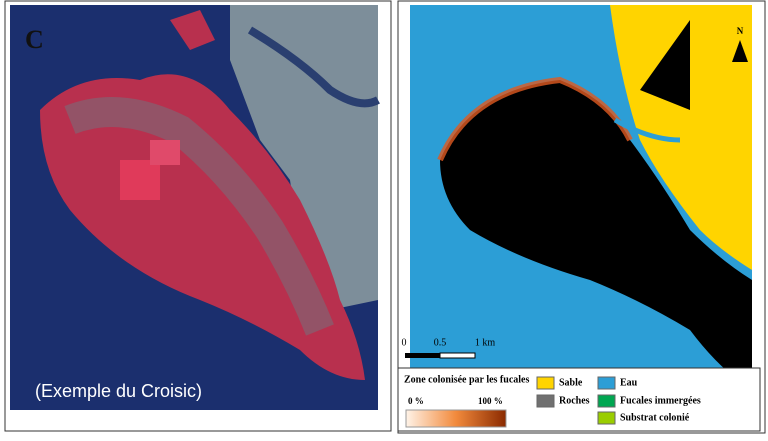 The image size is (768, 441). Describe the element at coordinates (660, 400) in the screenshot. I see `legend-label: Fucales immergées` at that location.